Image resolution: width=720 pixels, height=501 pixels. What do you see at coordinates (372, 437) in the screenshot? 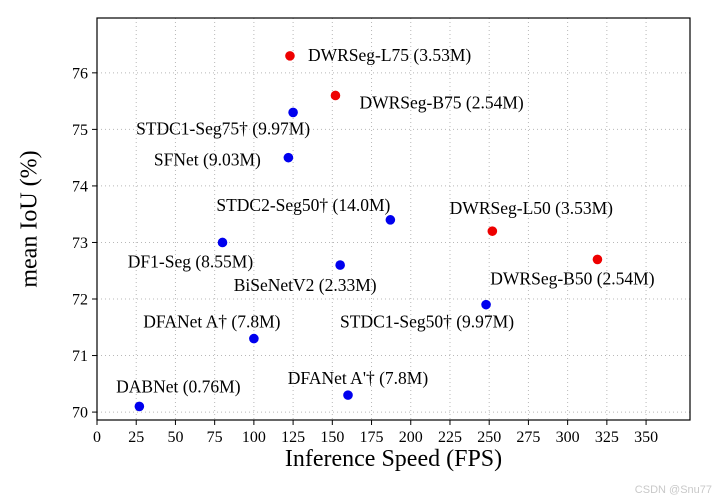
I see `x-tick-label: 175` at bounding box center [372, 437].